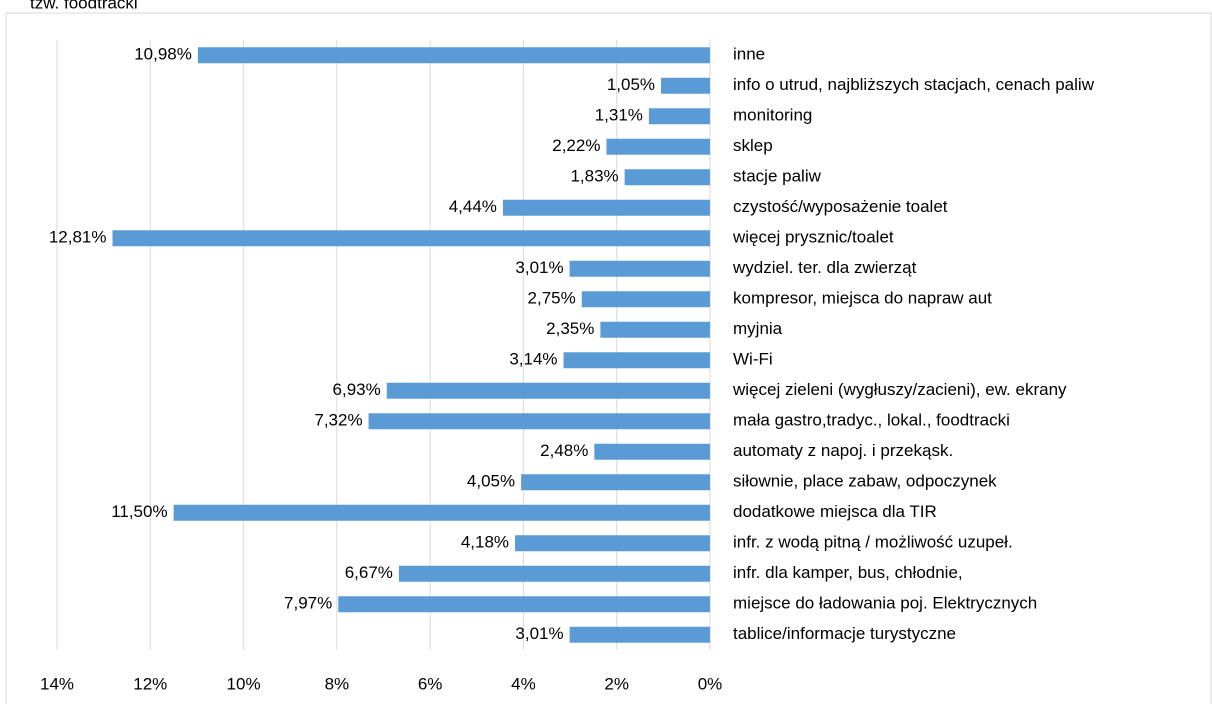 The height and width of the screenshot is (704, 1212). Describe the element at coordinates (485, 542) in the screenshot. I see `value-label: 4,18%` at that location.